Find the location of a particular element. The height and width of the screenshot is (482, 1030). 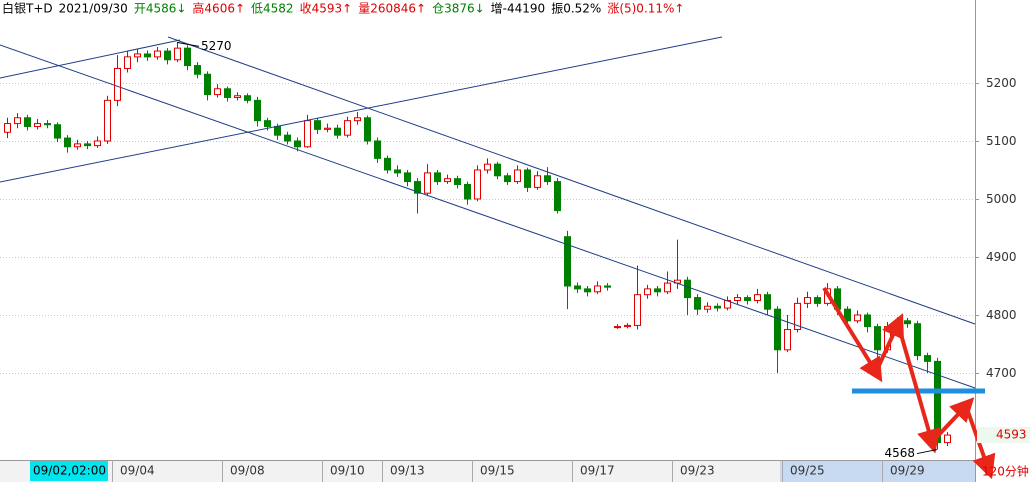

header-item: 涨(5)0.11%↑ is located at coordinates (645, 8).